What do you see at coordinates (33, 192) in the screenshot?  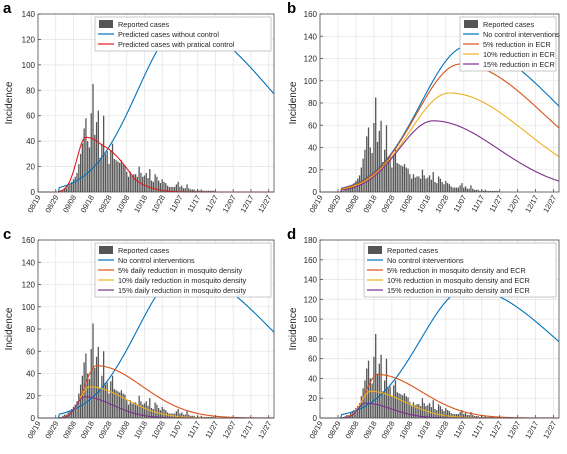 I see `y-tick-label: 0` at bounding box center [33, 192].